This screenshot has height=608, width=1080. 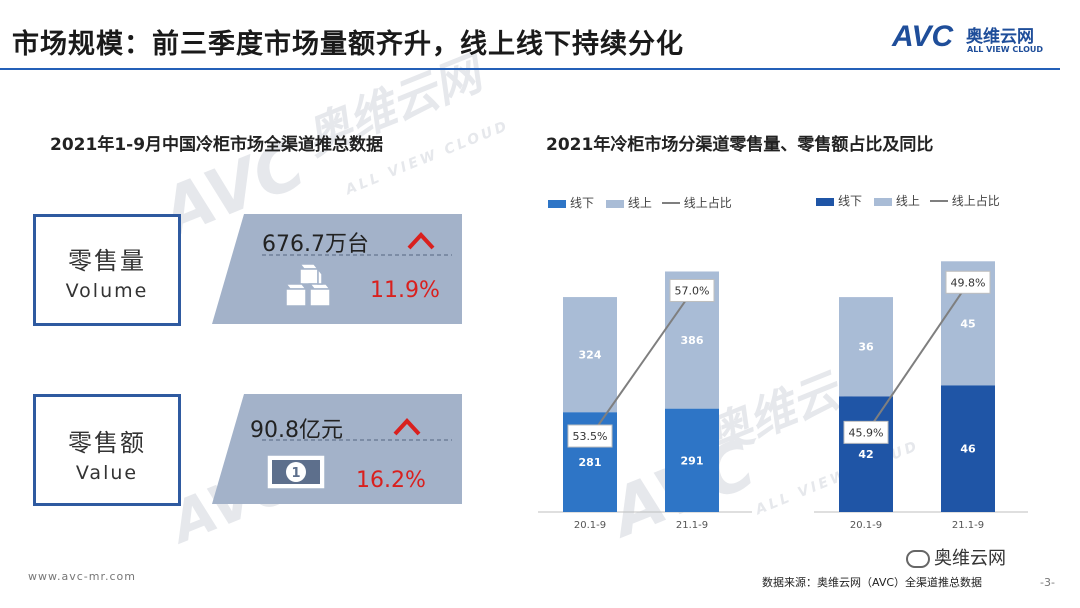 What do you see at coordinates (391, 480) in the screenshot?
I see `value-growth: 16.2%` at bounding box center [391, 480].